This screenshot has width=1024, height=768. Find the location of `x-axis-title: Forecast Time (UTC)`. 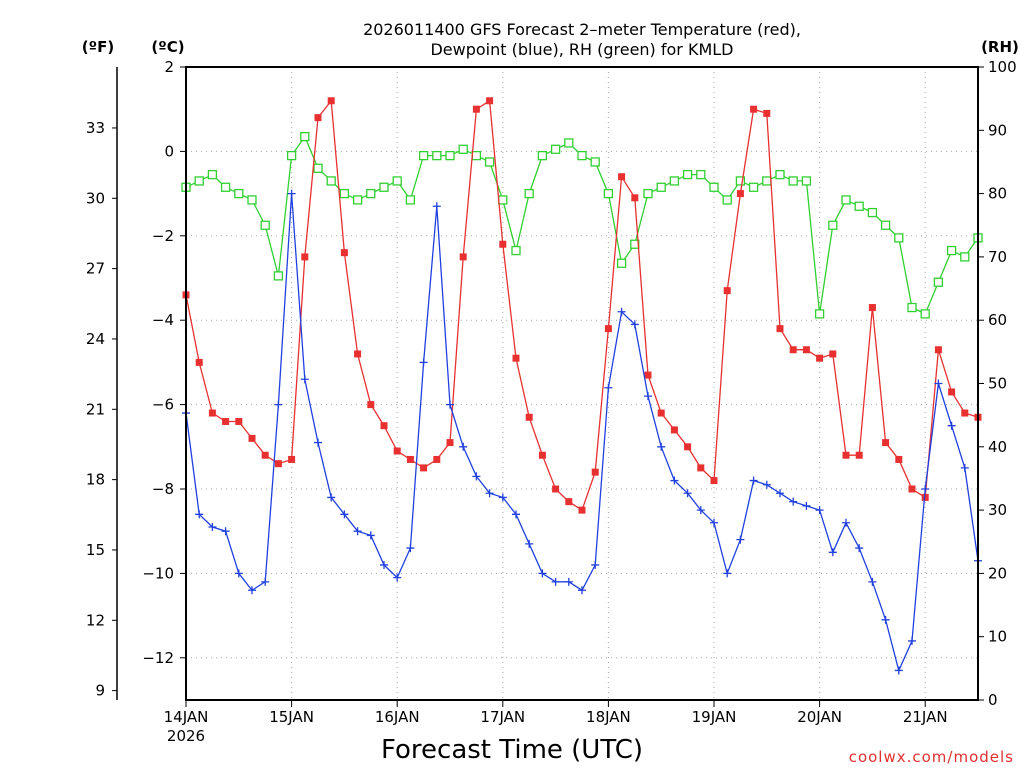

x-axis-title: Forecast Time (UTC) is located at coordinates (512, 750).